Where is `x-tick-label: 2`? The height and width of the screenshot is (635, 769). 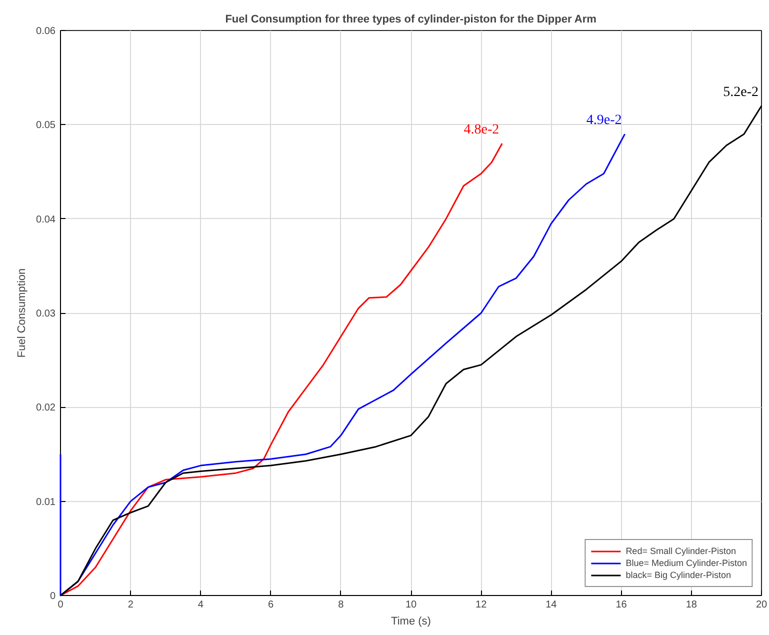 x-tick-label: 2 is located at coordinates (131, 605).